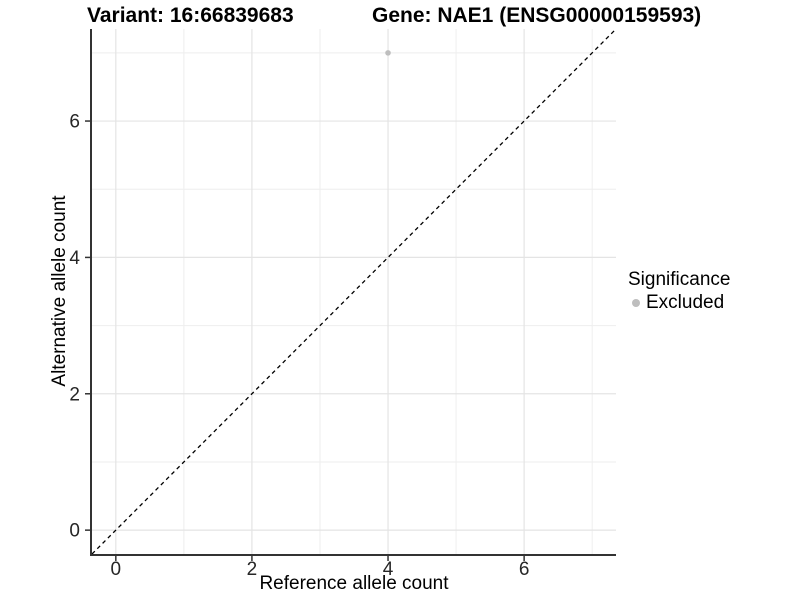  I want to click on y-tick-label: 4, so click(74, 258).